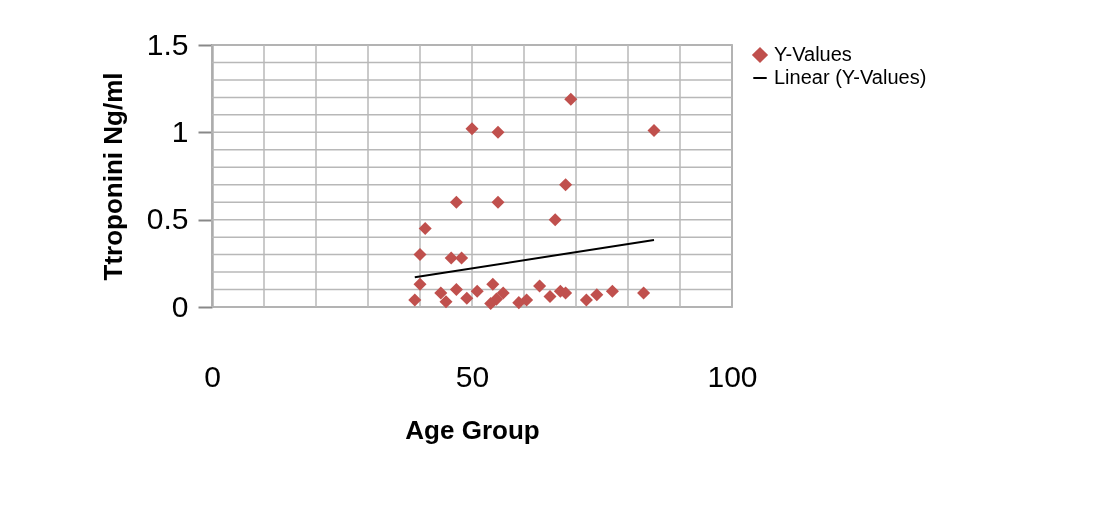 Image resolution: width=1105 pixels, height=519 pixels. What do you see at coordinates (167, 44) in the screenshot?
I see `y-tick-label: 1.5` at bounding box center [167, 44].